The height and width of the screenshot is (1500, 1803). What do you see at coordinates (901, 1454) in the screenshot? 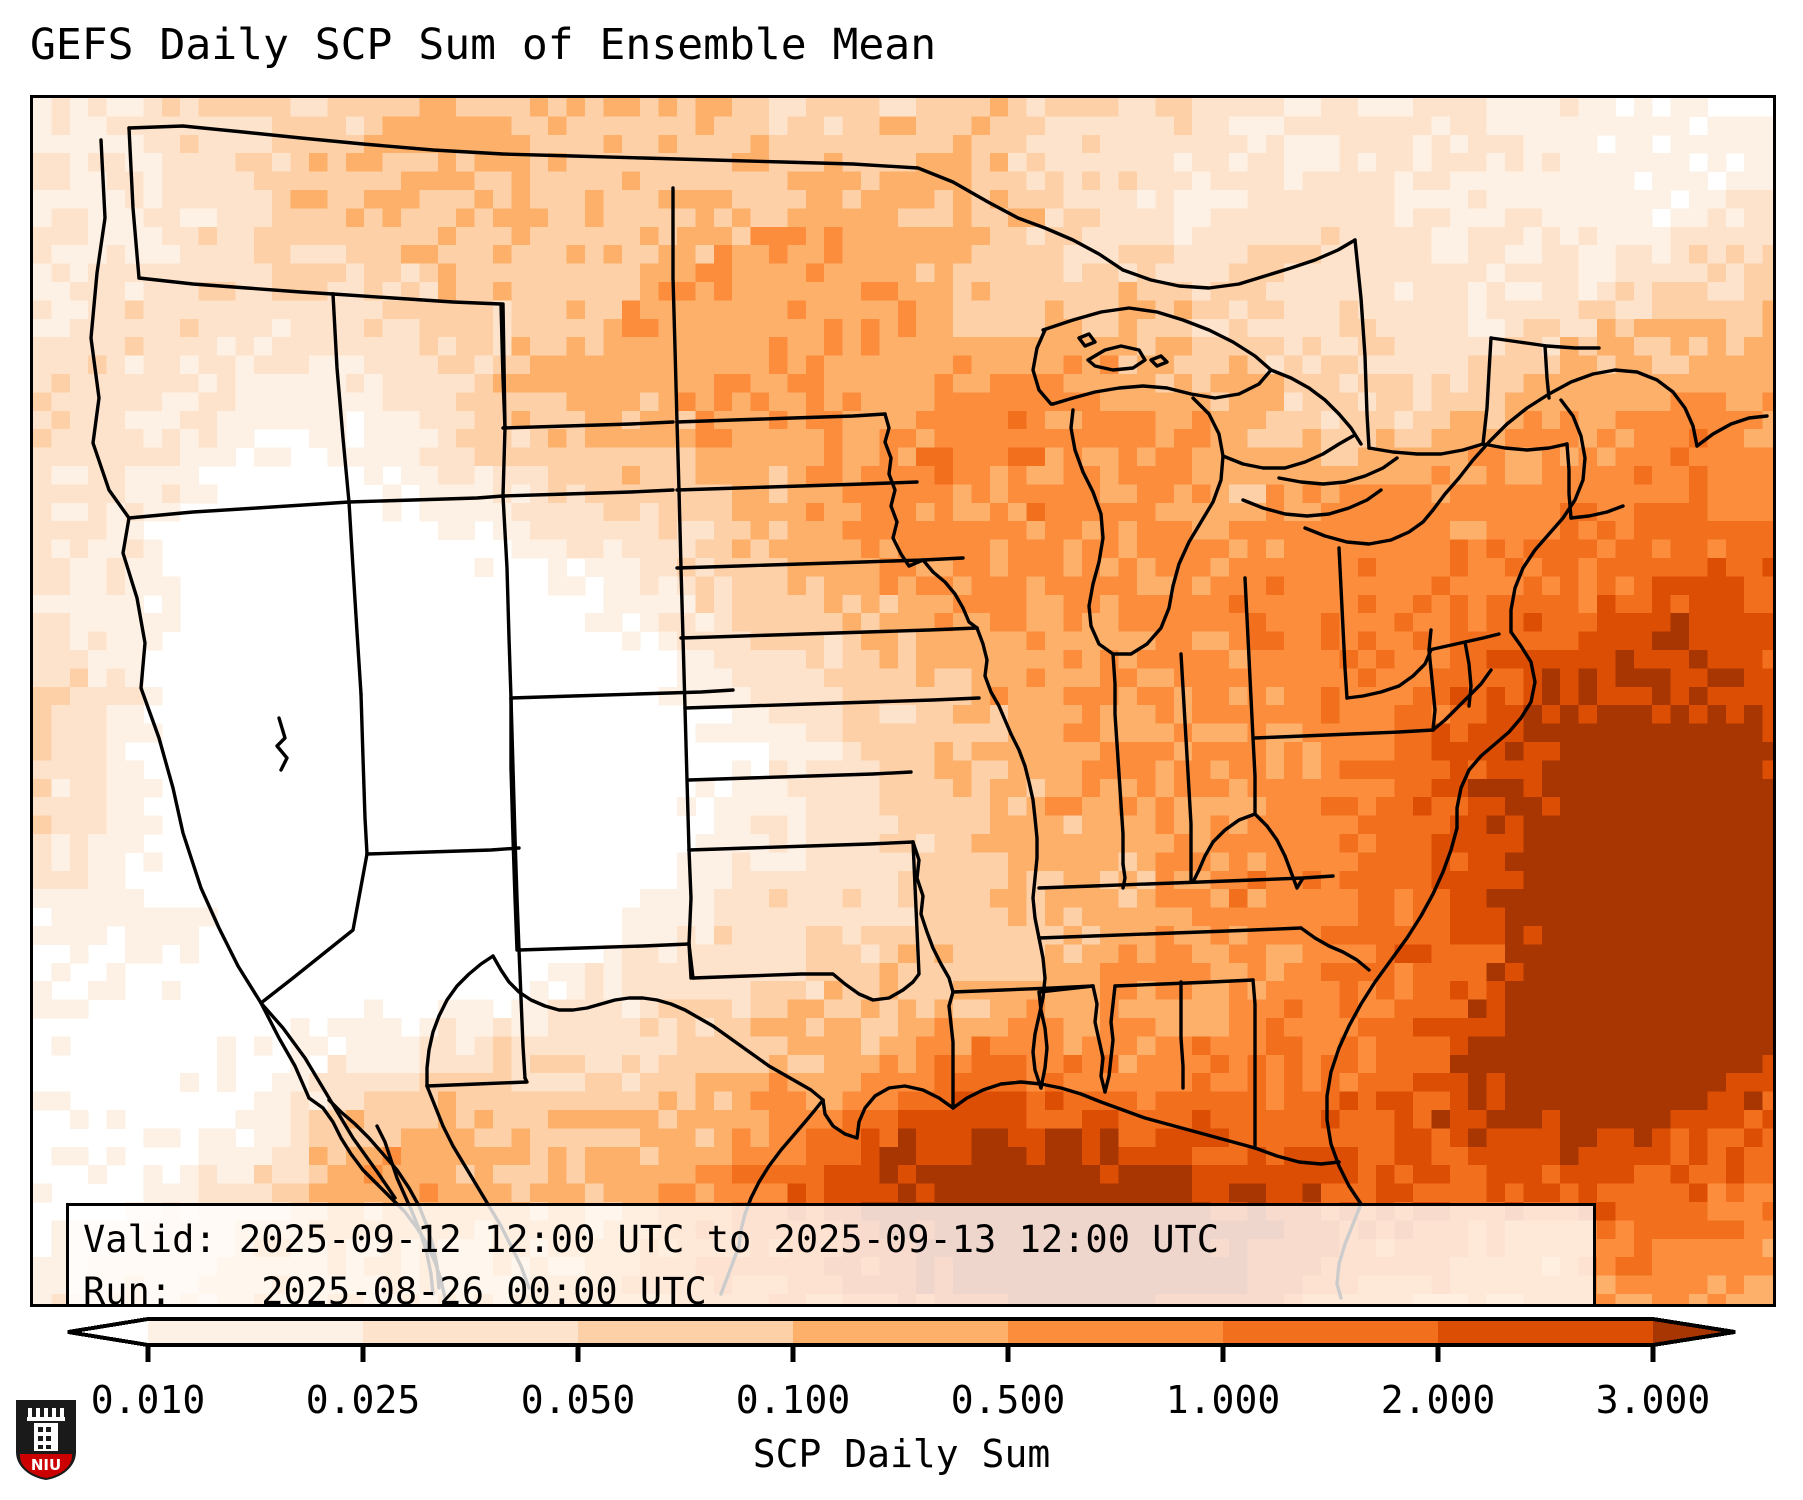
I see `colorbar-axis-label: SCP Daily Sum` at bounding box center [901, 1454].